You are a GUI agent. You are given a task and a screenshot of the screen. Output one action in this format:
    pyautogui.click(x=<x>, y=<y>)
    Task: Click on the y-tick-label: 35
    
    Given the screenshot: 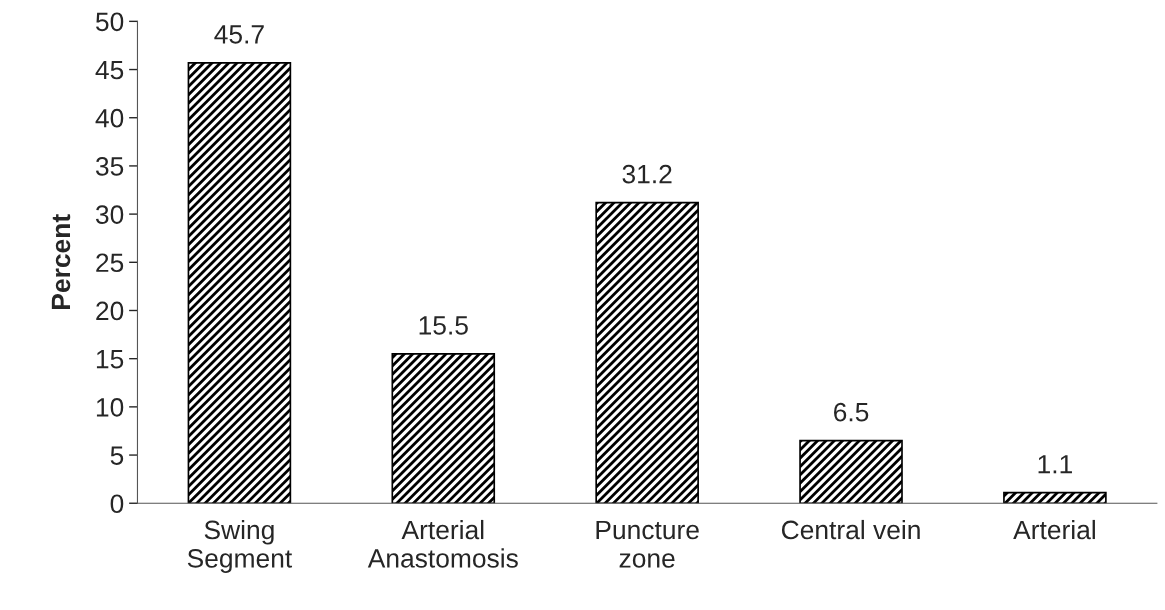 What is the action you would take?
    pyautogui.click(x=109, y=166)
    